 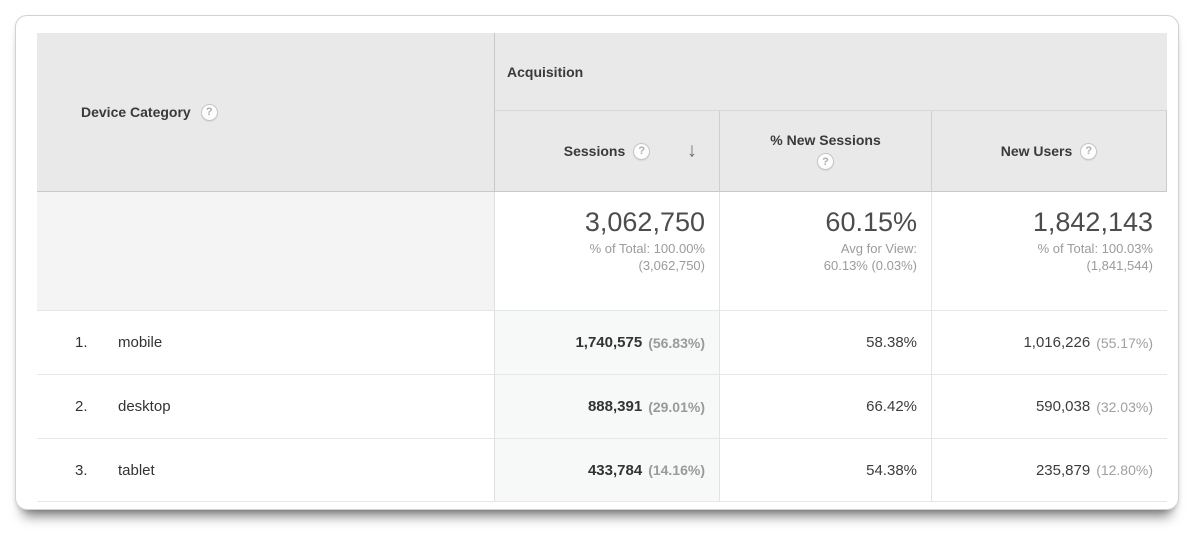 What do you see at coordinates (825, 406) in the screenshot?
I see `row-percent-new-sessions-cell: 66.42%` at bounding box center [825, 406].